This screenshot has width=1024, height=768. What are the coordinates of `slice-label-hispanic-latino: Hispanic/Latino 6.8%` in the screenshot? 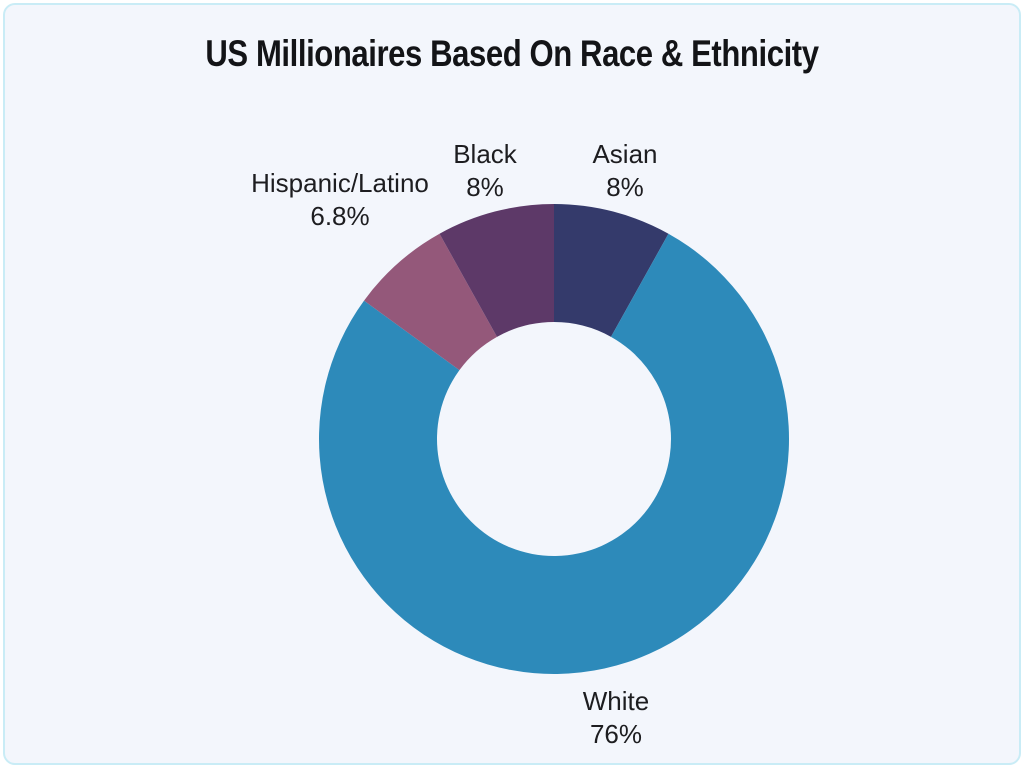 It's located at (340, 199).